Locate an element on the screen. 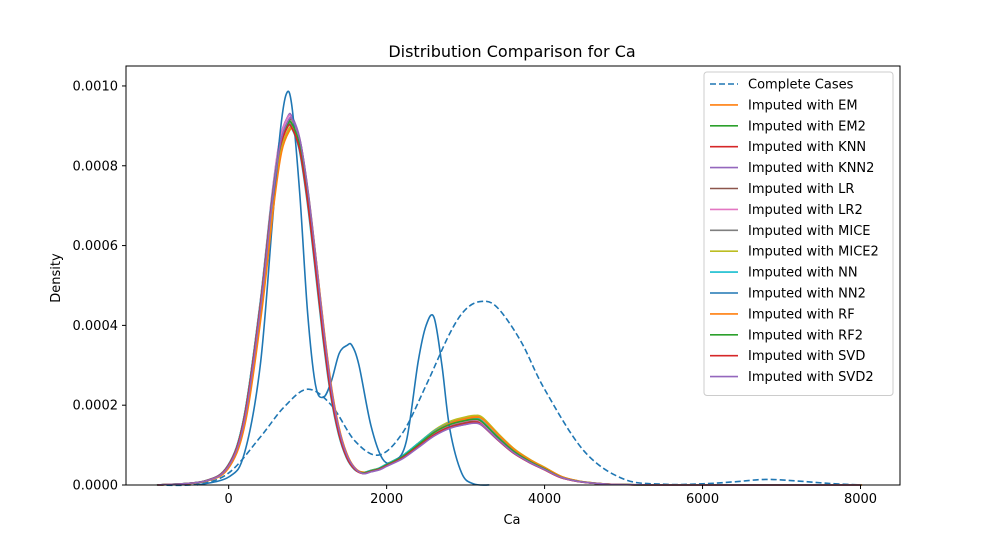  y-tick-label: 0.0004 is located at coordinates (96, 326).